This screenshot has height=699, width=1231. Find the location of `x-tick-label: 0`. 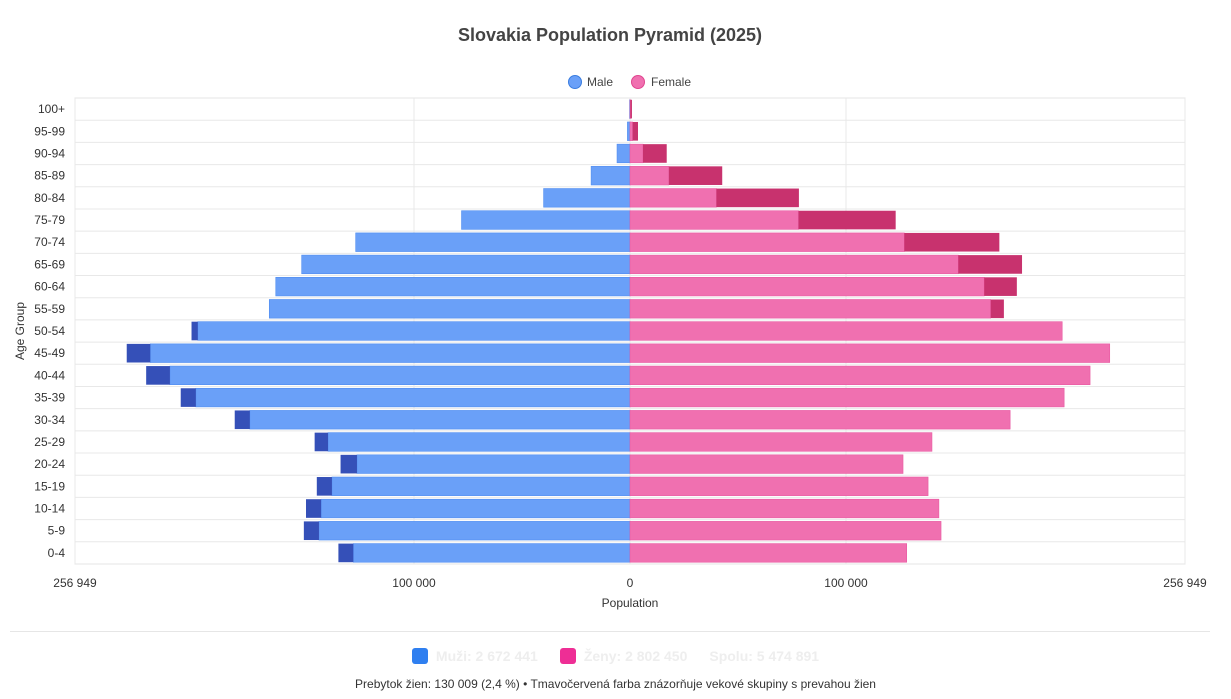

x-tick-label: 0 is located at coordinates (630, 583).